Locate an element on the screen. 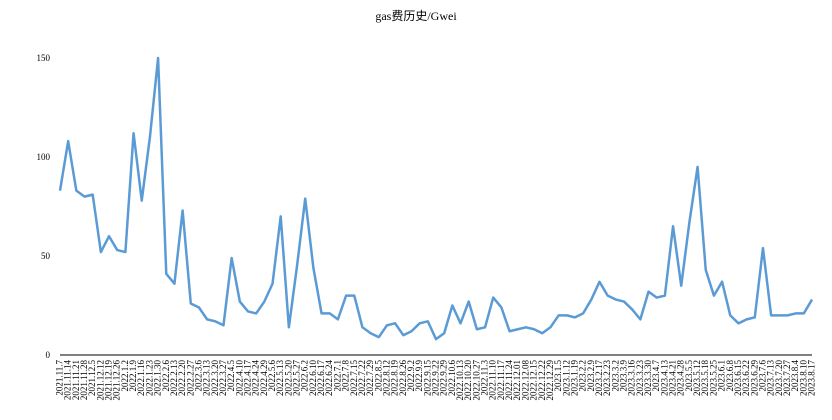  x-tick-label: 2022.3.20 is located at coordinates (215, 378).